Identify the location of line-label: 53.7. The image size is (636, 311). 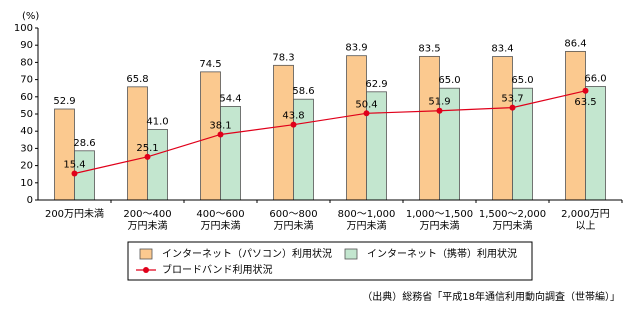
(512, 99).